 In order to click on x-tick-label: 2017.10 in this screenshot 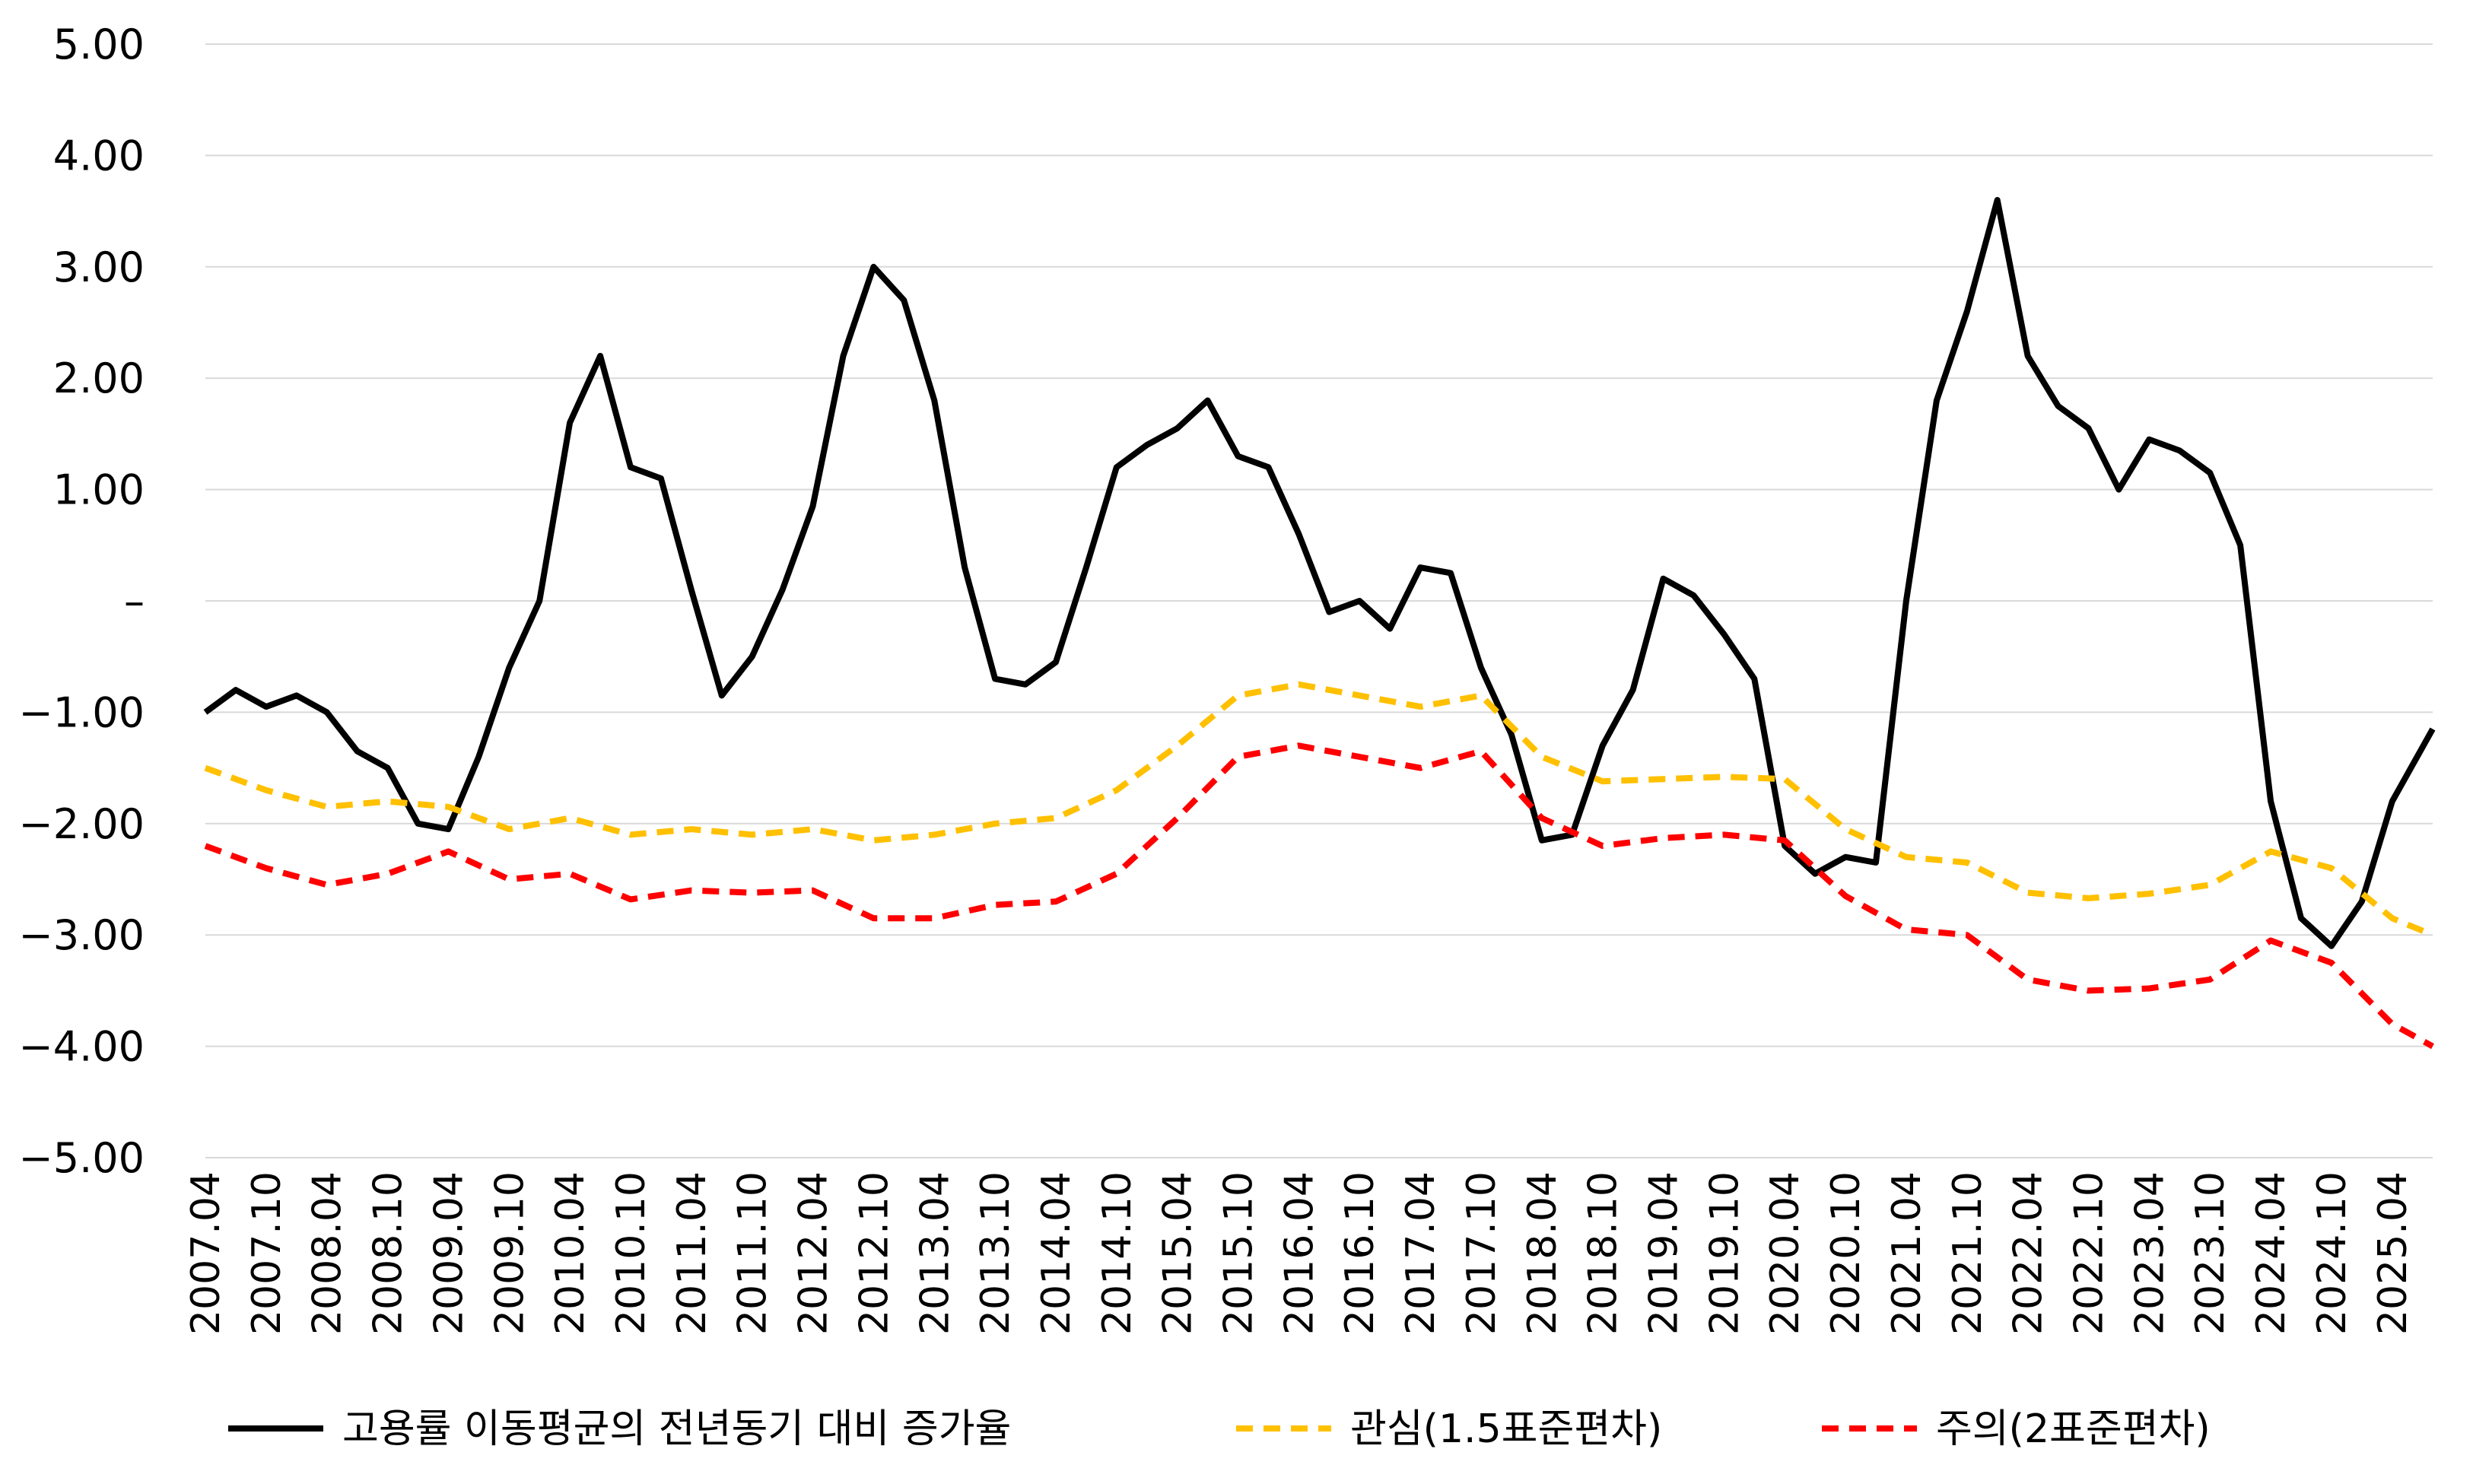, I will do `click(1482, 1253)`.